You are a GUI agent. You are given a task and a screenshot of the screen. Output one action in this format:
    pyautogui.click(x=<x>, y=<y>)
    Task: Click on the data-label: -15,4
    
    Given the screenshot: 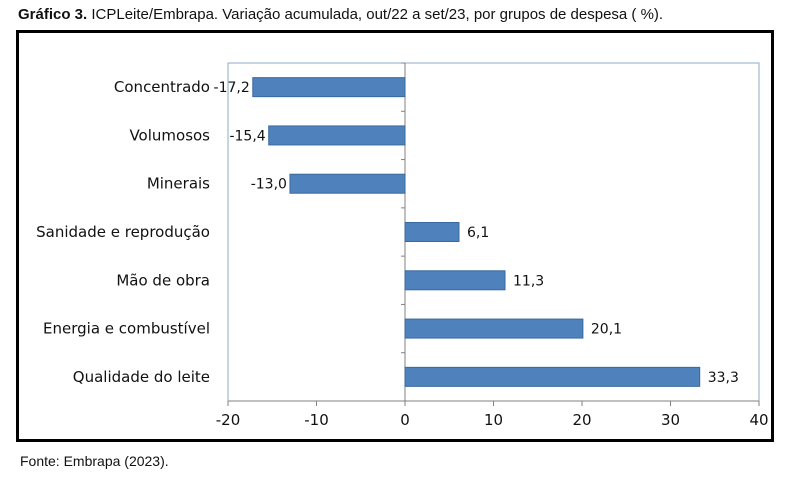 What is the action you would take?
    pyautogui.click(x=247, y=136)
    